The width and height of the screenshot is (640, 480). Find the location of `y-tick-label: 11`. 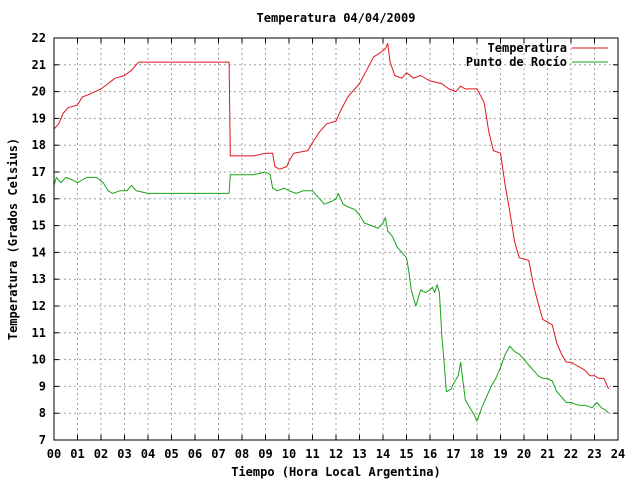

y-tick-label: 11 is located at coordinates (39, 333).